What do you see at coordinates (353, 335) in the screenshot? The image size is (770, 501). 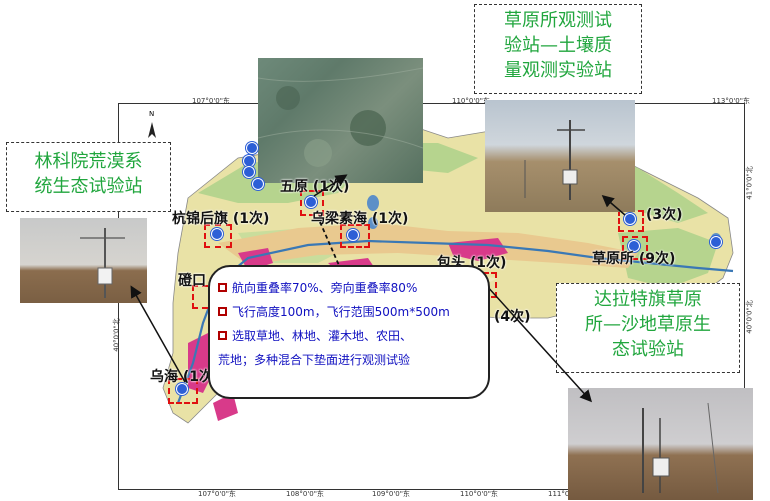 I see `info-line: 选取草地、林地、灌木地、农田、` at bounding box center [353, 335].